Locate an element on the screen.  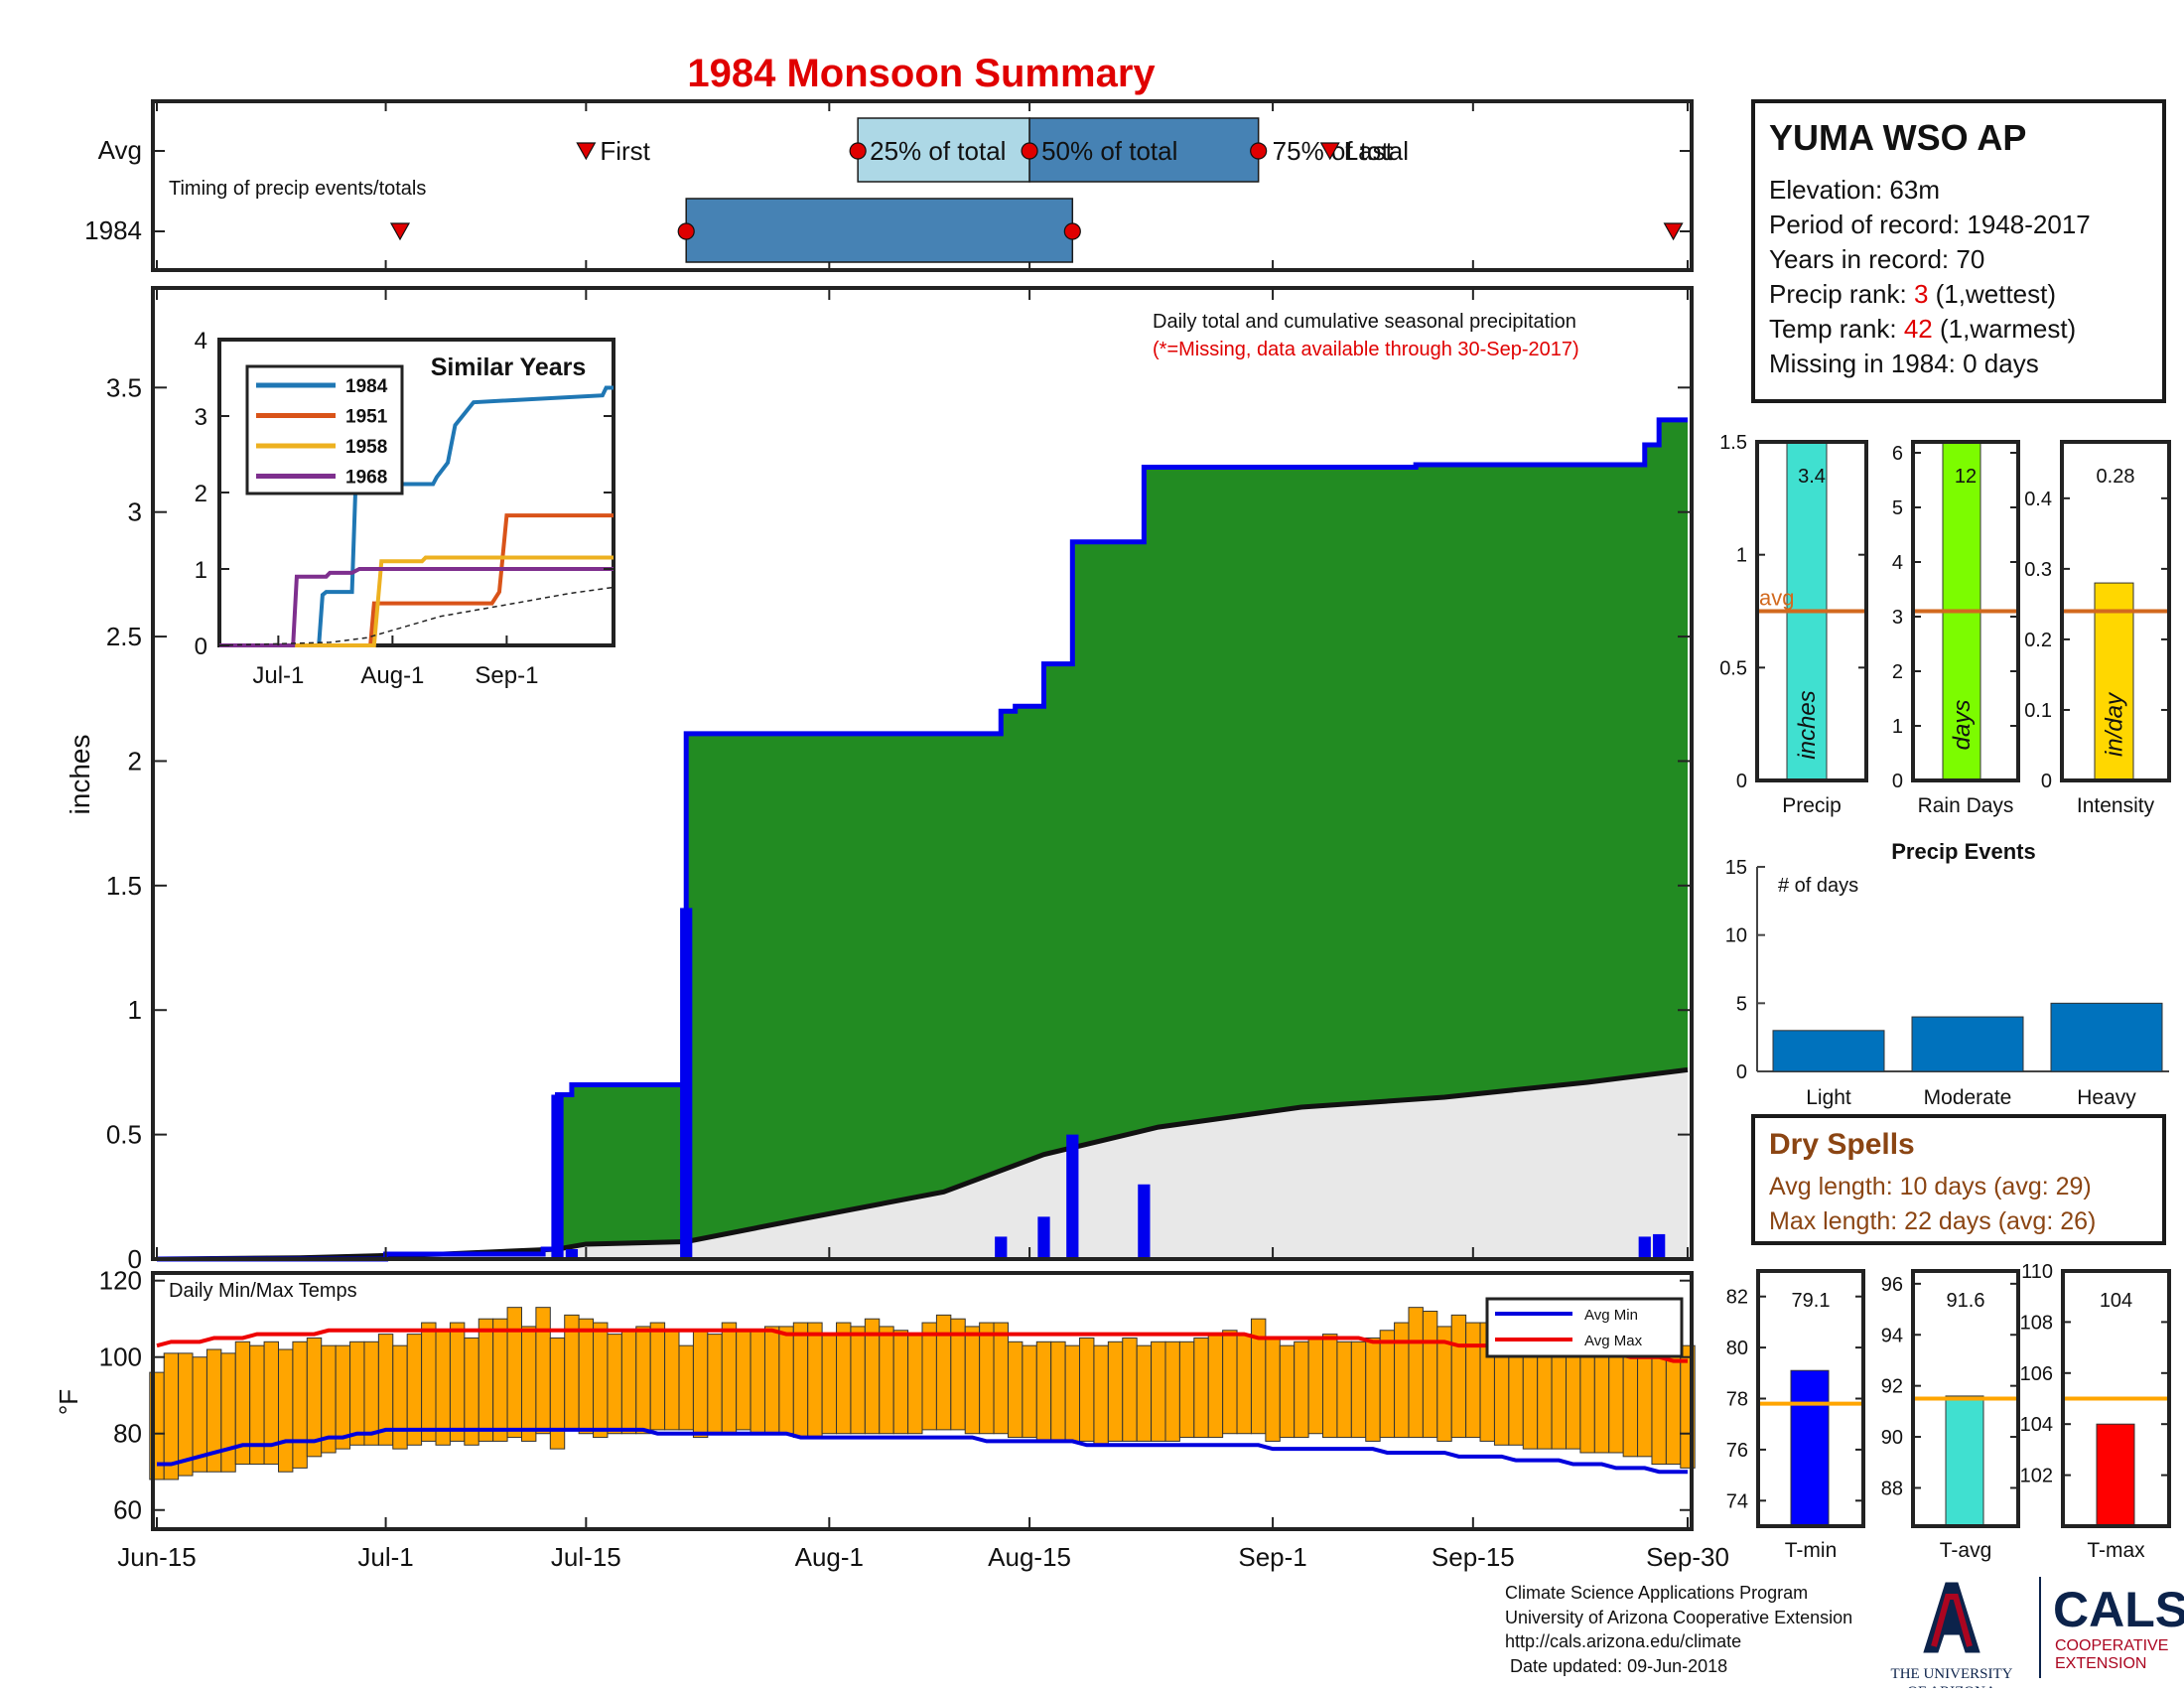
cals-logo: CALS is located at coordinates (2118, 1610).